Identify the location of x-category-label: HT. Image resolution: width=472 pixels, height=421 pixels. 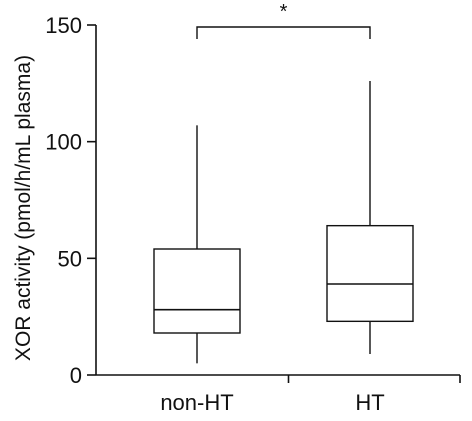
(369, 402).